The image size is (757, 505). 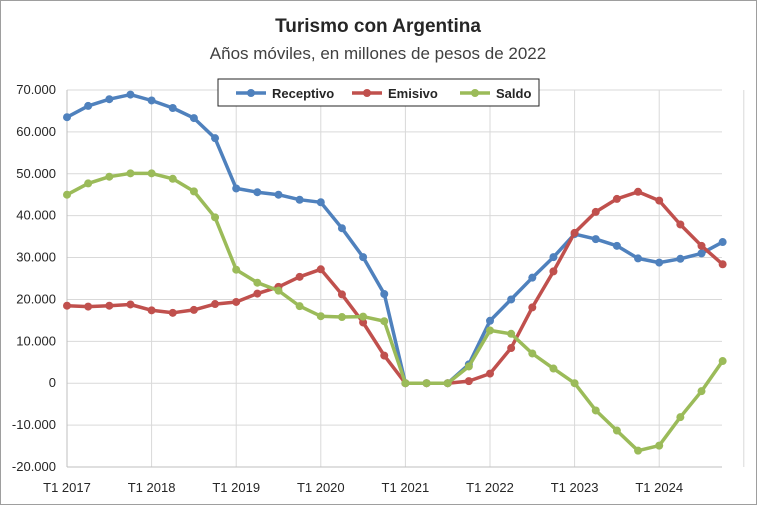 I want to click on y-tick-label: 10.000, so click(x=36, y=340).